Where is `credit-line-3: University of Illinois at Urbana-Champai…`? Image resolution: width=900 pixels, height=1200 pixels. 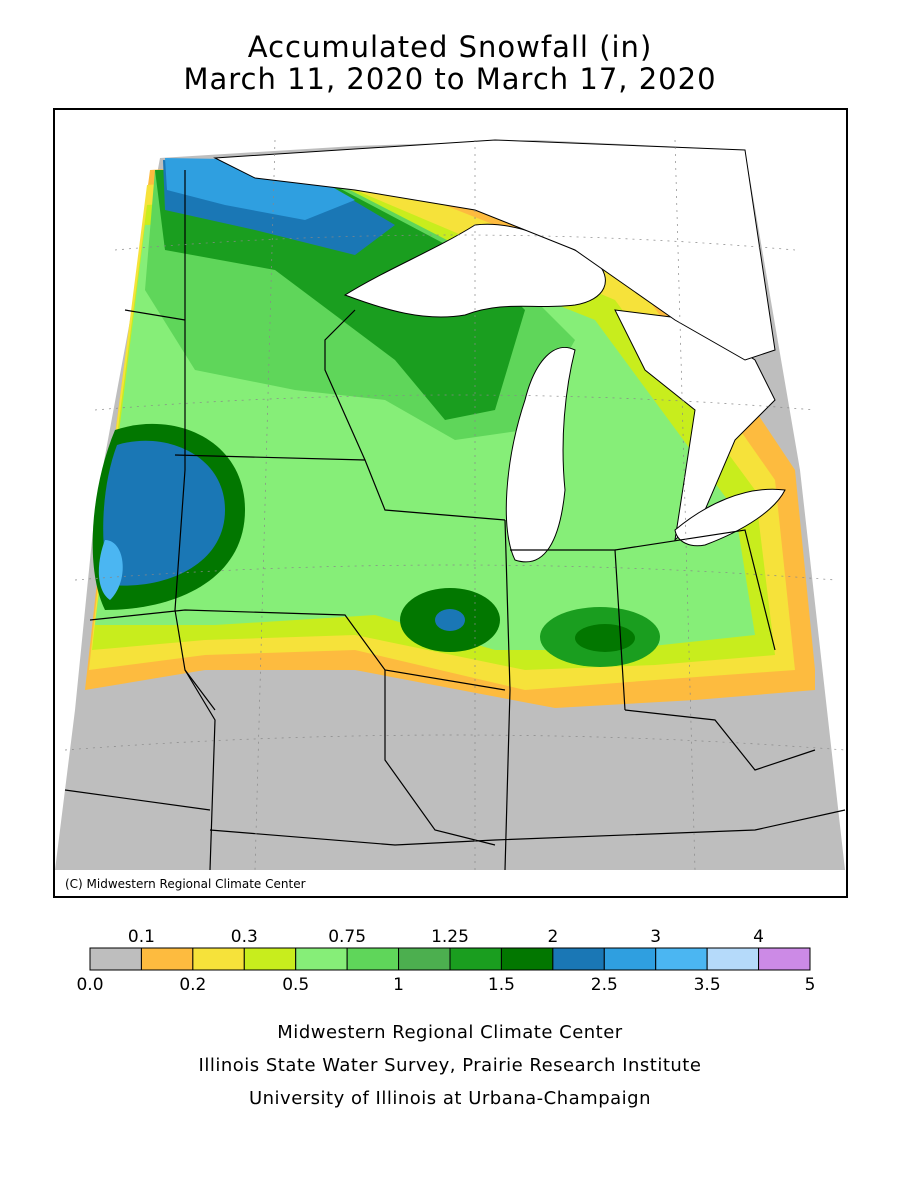
credit-line-3: University of Illinois at Urbana-Champai… is located at coordinates (450, 1098).